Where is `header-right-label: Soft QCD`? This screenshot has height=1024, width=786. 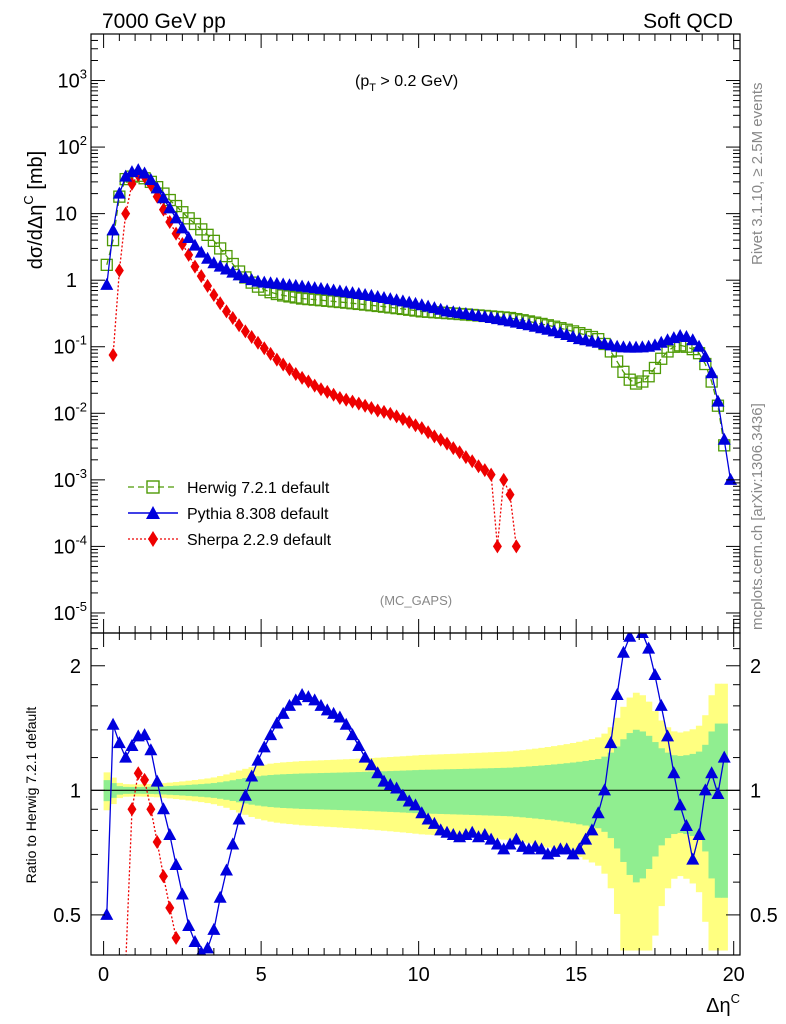 header-right-label: Soft QCD is located at coordinates (688, 21).